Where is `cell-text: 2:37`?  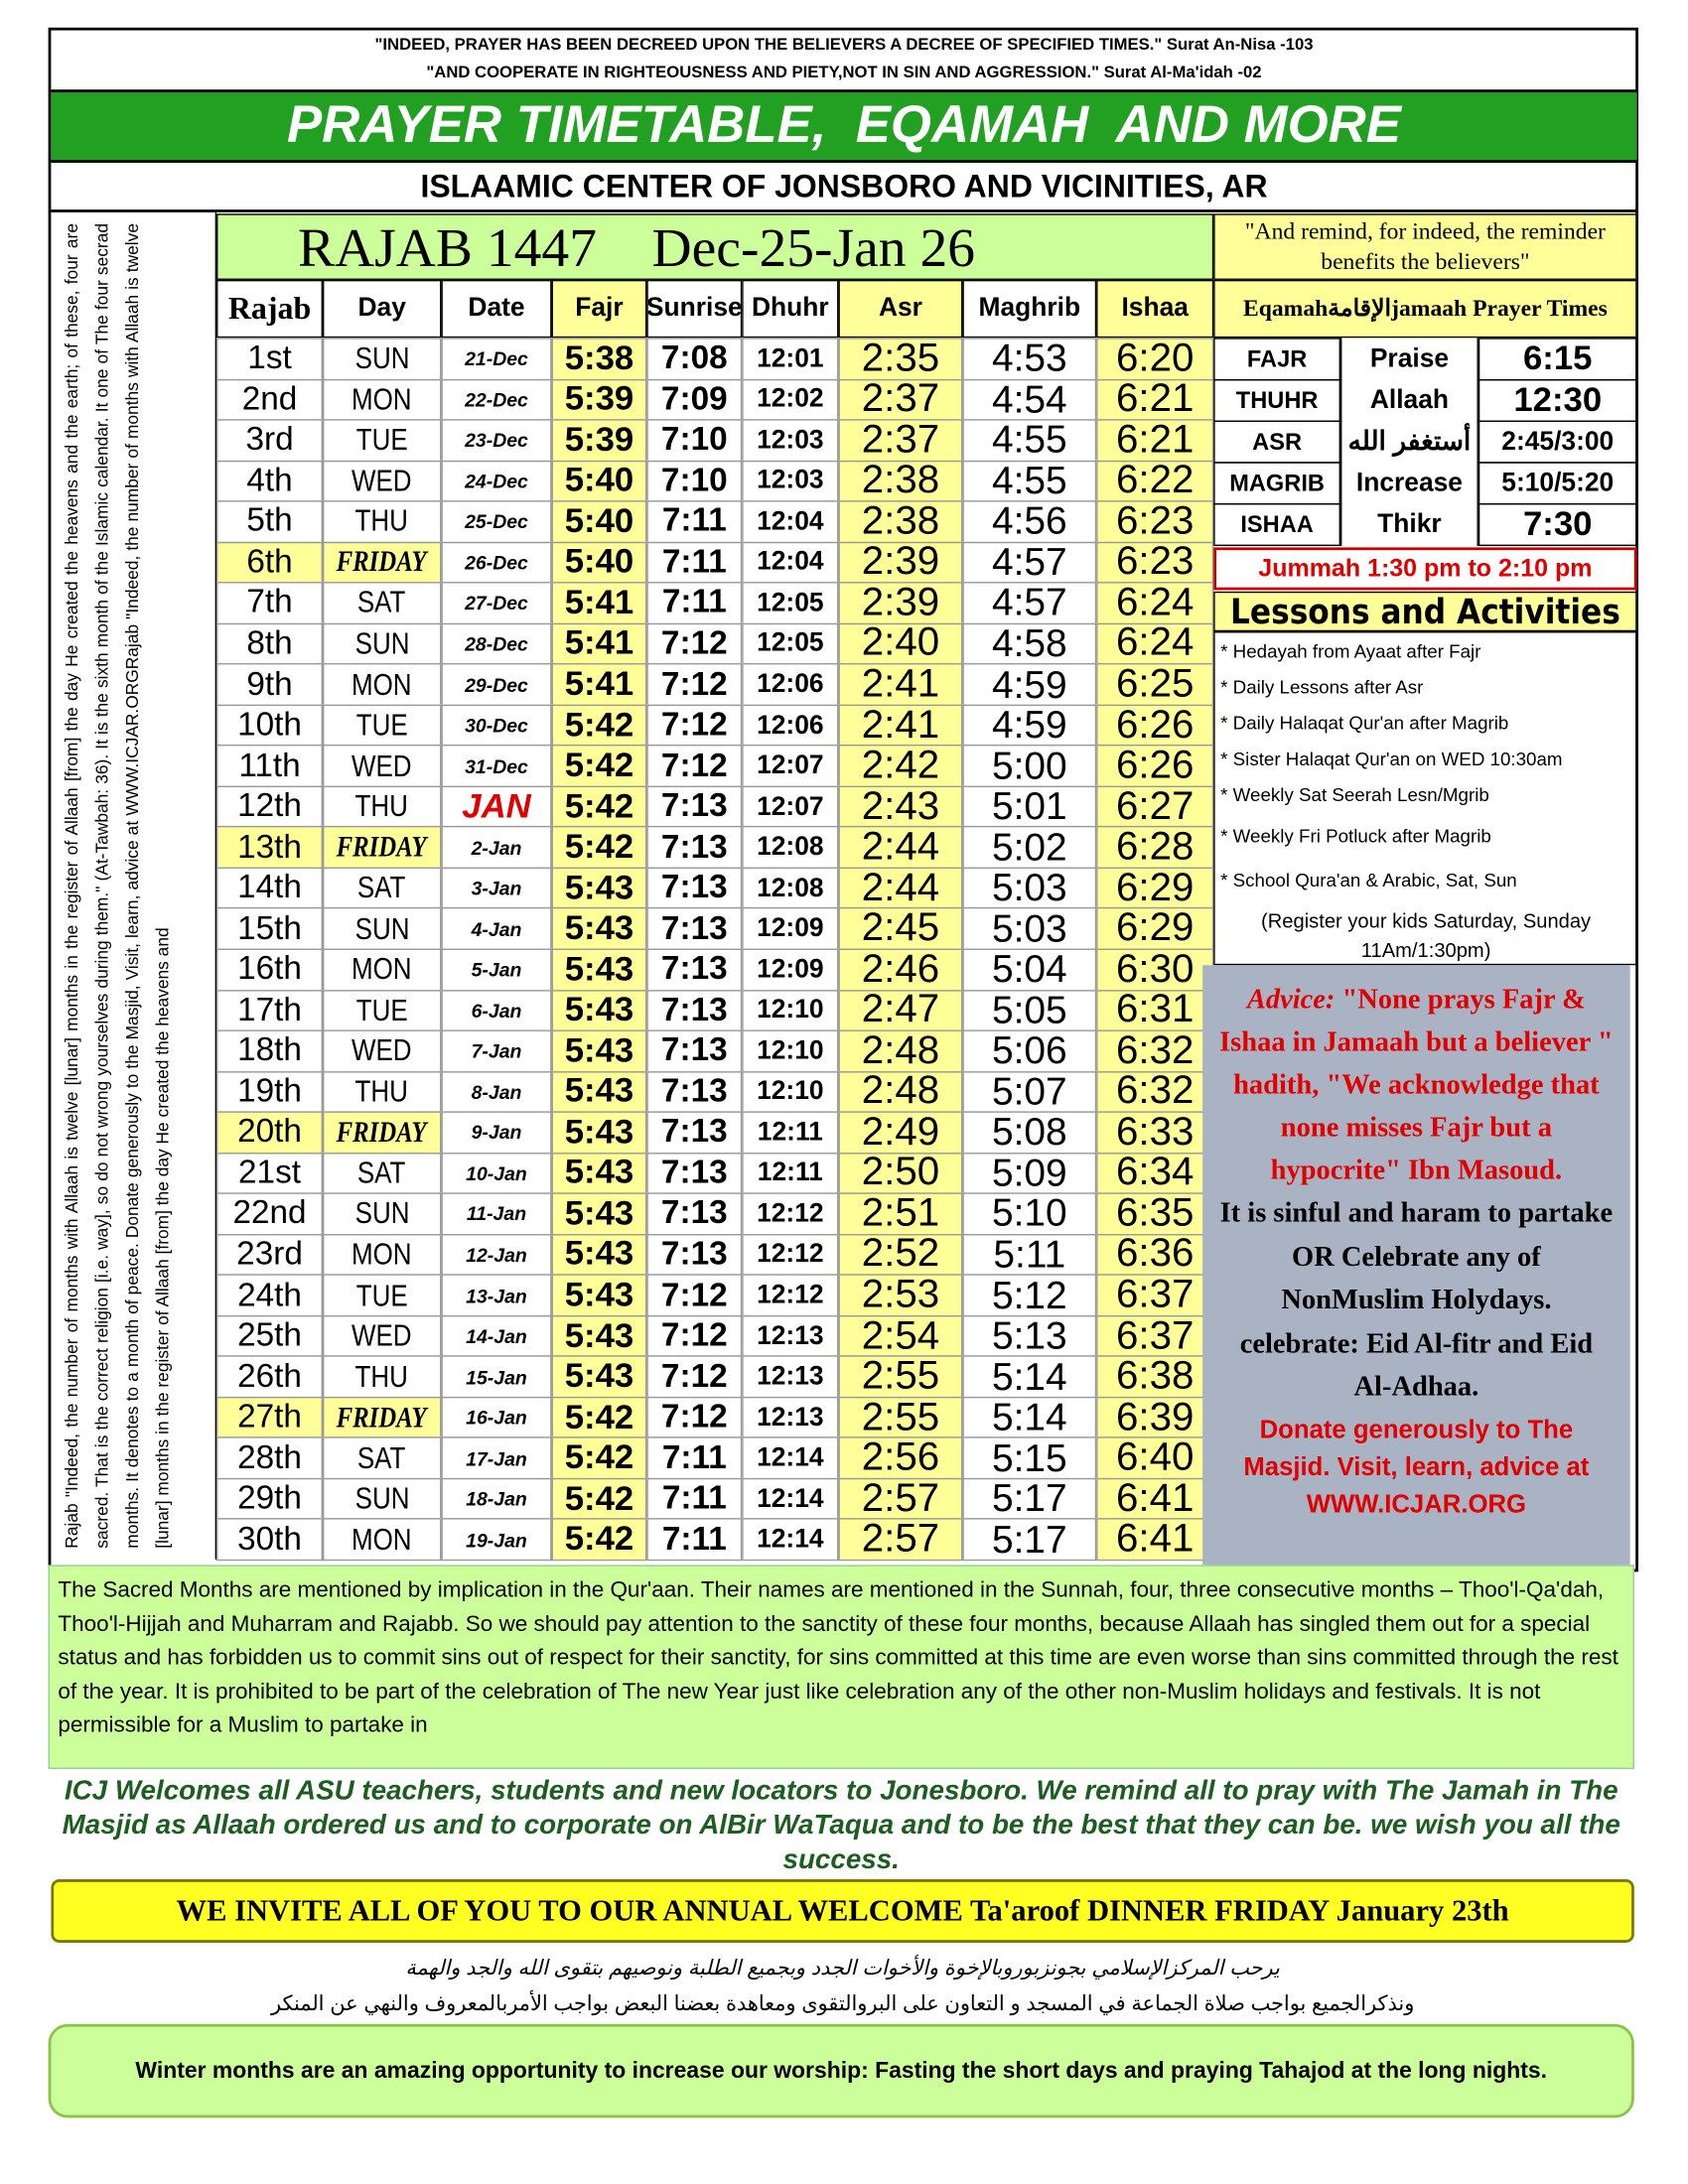 cell-text: 2:37 is located at coordinates (900, 440).